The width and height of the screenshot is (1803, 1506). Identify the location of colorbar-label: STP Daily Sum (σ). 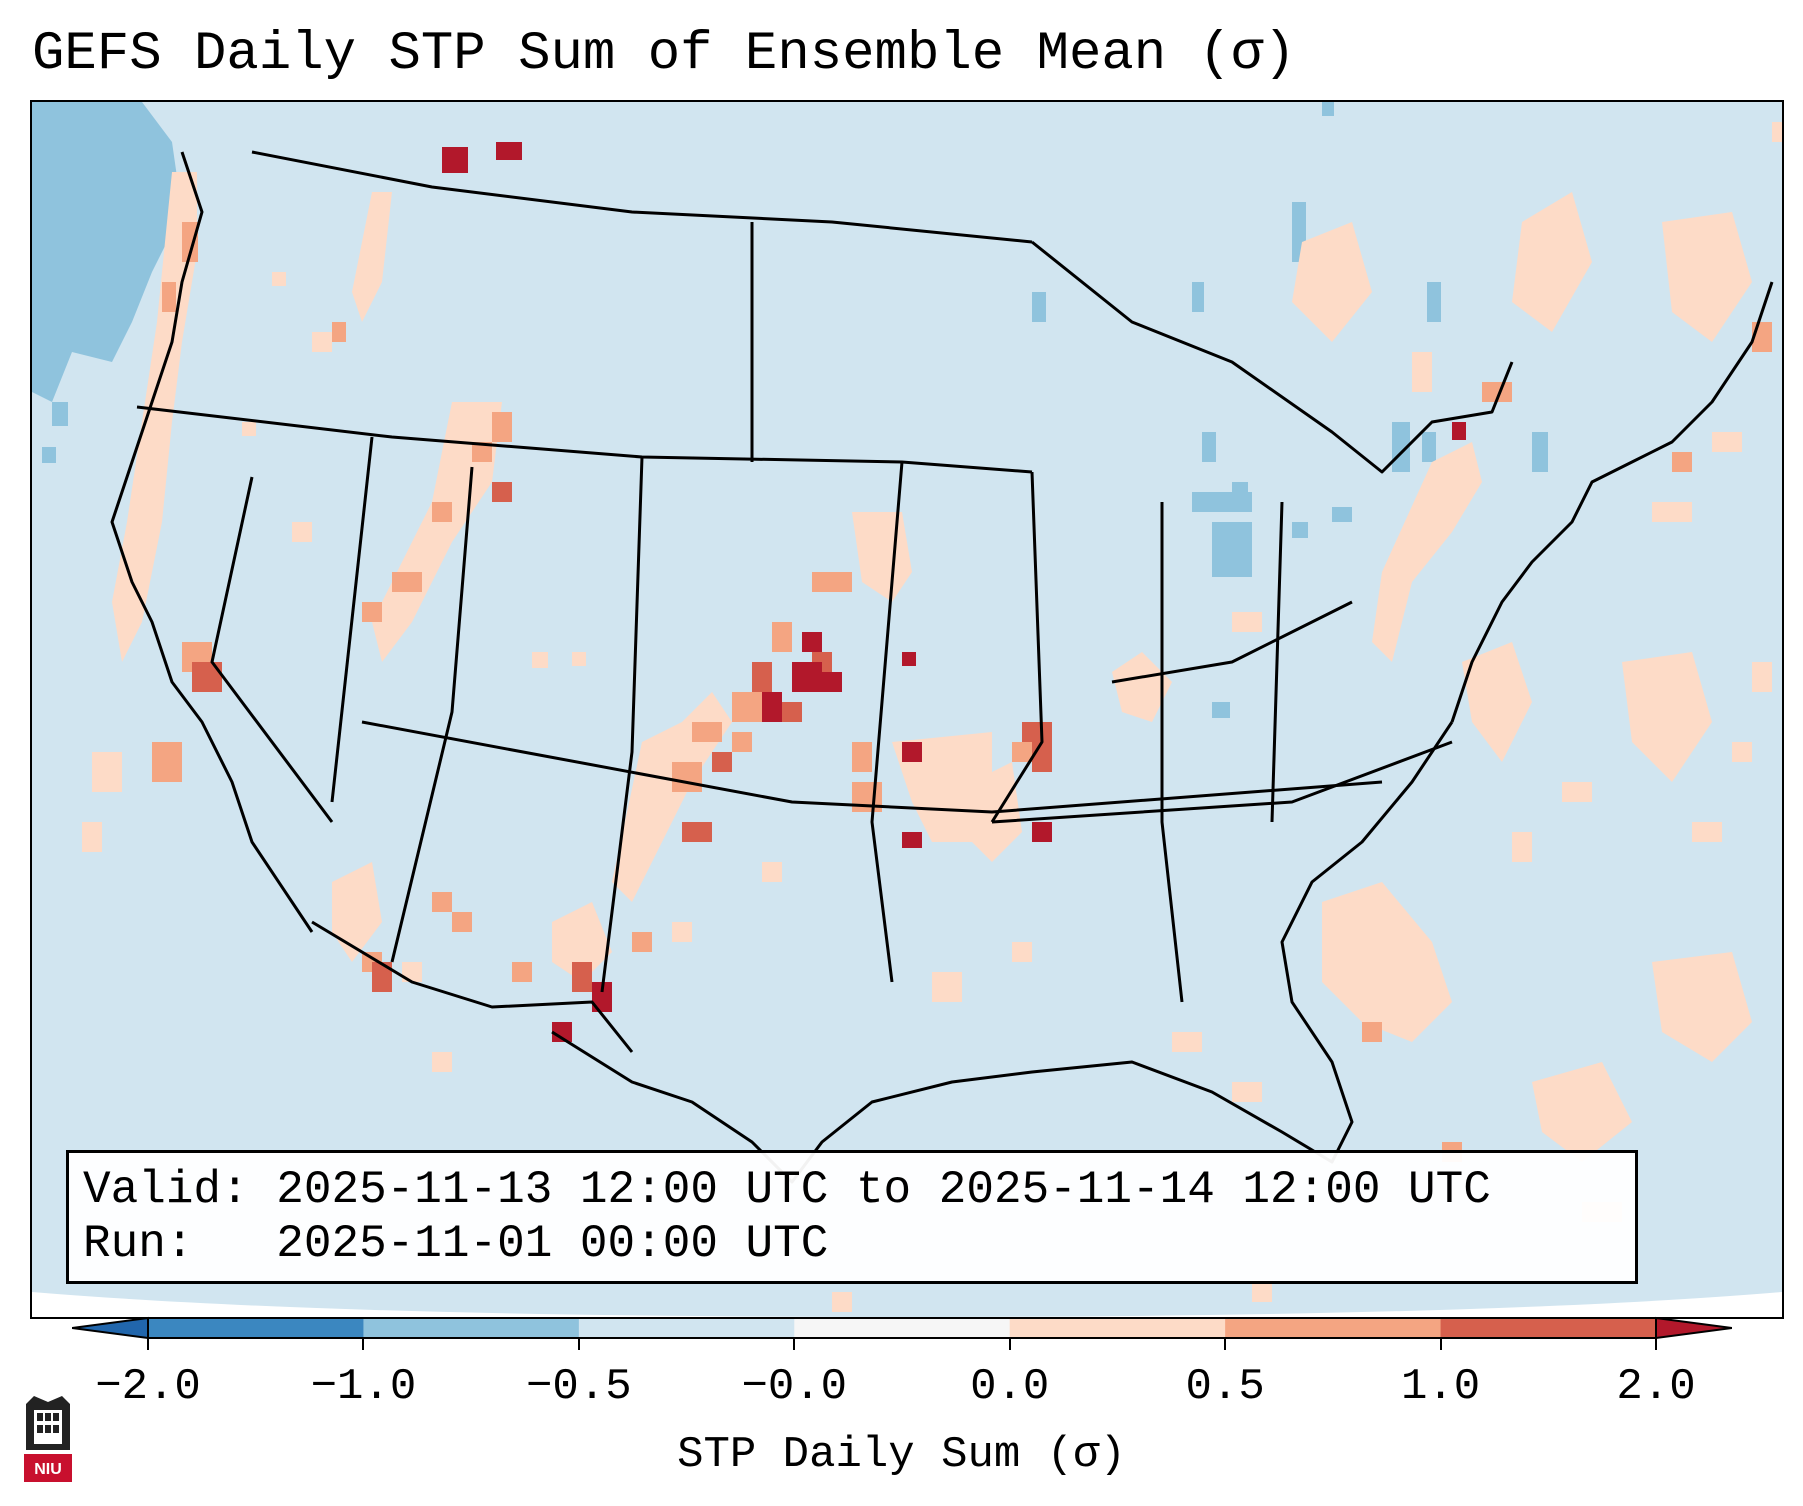
(901, 1455).